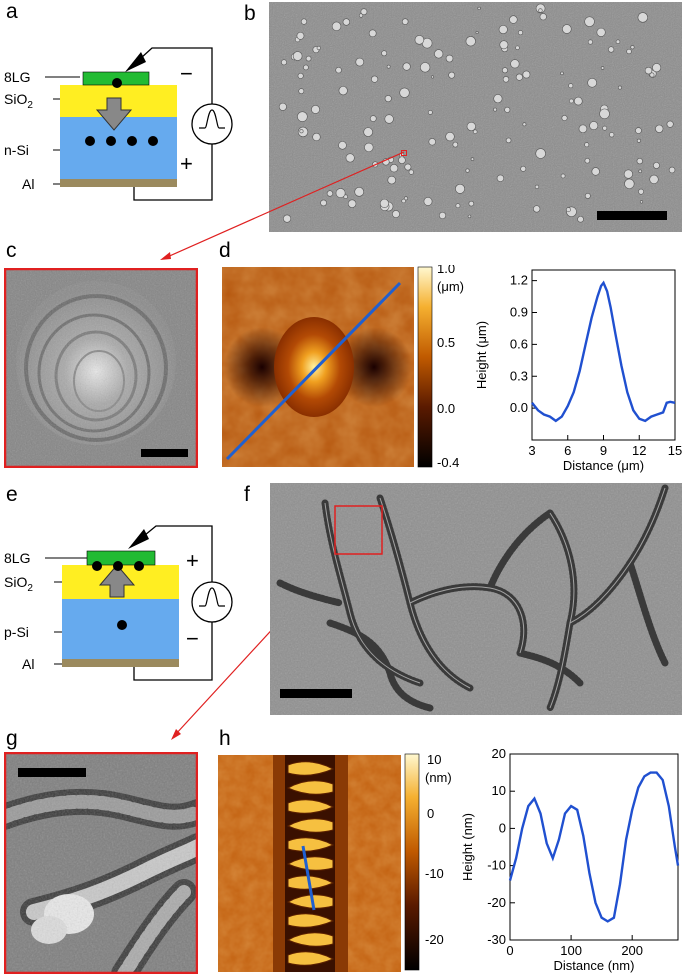  What do you see at coordinates (17, 77) in the screenshot?
I see `layer-label-8lg: 8LG` at bounding box center [17, 77].